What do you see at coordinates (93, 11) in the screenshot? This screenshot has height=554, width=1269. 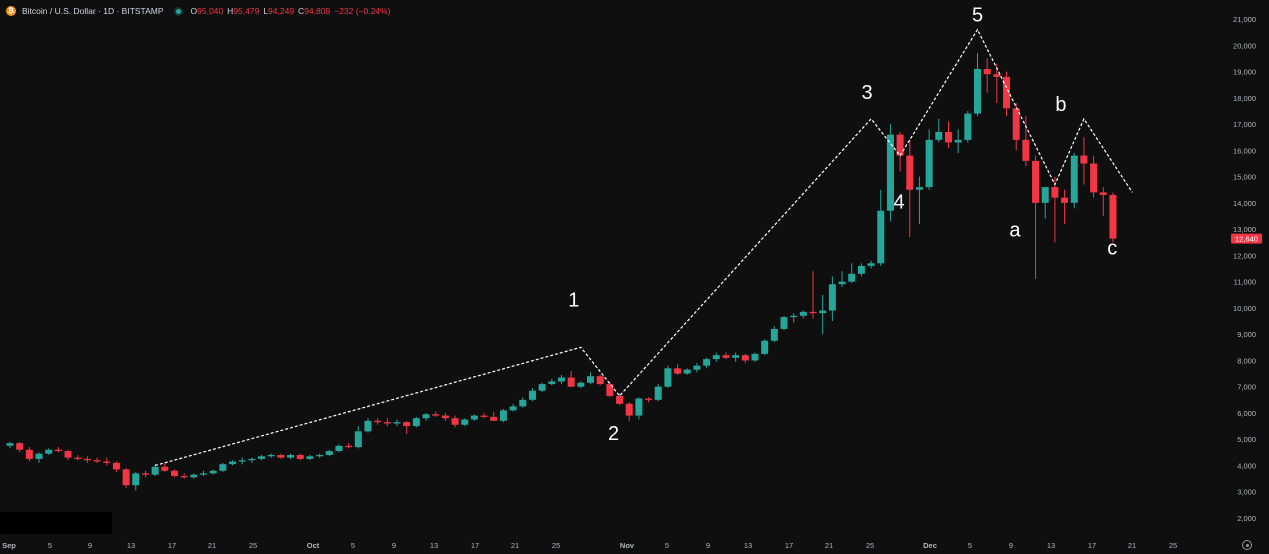 I see `symbol-title: Bitcoin / U.S. Dollar · 1D · BITSTAMP` at bounding box center [93, 11].